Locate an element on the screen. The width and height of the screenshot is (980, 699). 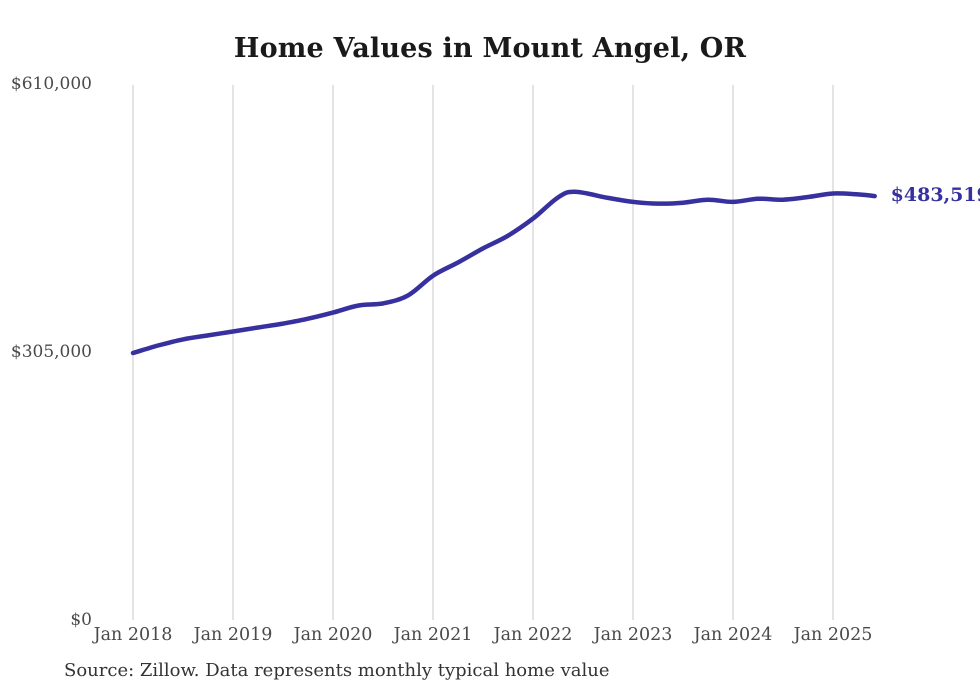
y-tick-label: $305,000 is located at coordinates (51, 352).